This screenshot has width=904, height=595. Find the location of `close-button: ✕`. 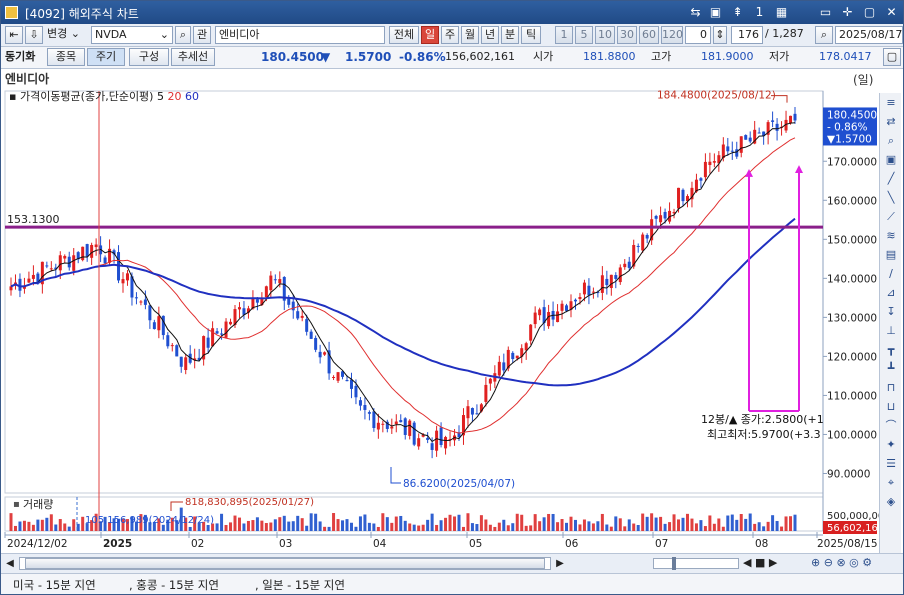

close-button: ✕ is located at coordinates (891, 12).